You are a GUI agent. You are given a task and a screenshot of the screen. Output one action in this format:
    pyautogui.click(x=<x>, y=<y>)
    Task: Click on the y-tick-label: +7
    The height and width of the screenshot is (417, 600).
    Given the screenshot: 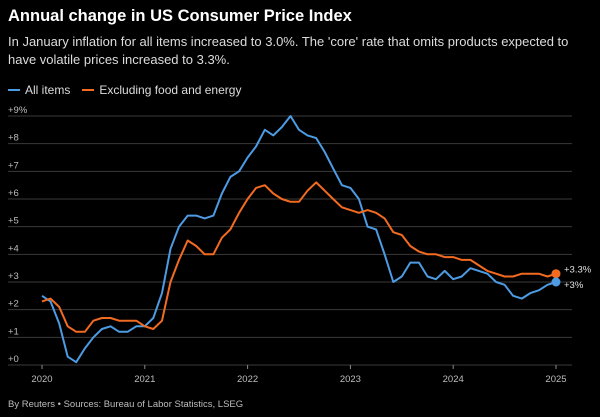 What is the action you would take?
    pyautogui.click(x=13, y=165)
    